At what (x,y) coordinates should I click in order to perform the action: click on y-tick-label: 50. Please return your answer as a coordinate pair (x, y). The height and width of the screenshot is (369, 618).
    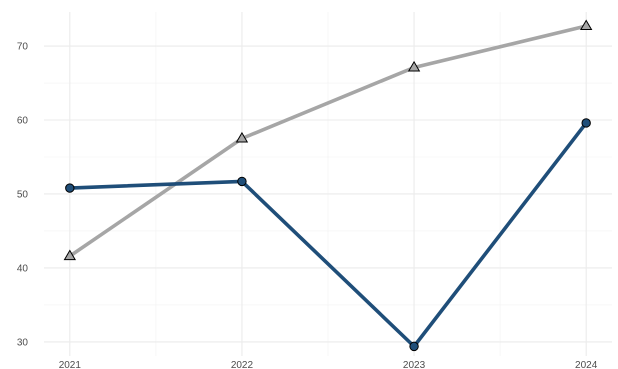
    Looking at the image, I should click on (23, 194).